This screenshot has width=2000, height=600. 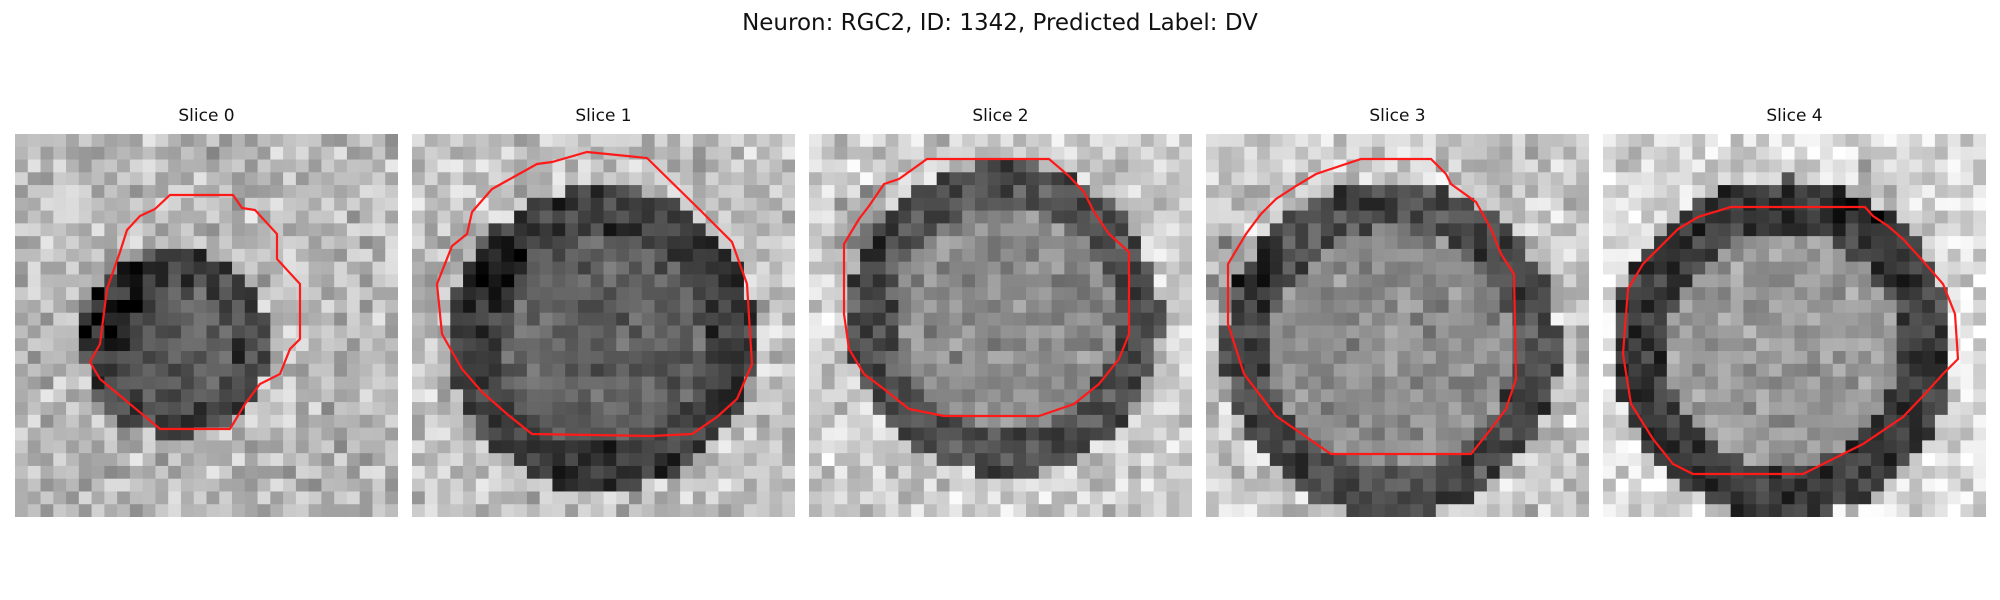 I want to click on slice-title-4: Slice 4, so click(x=1794, y=116).